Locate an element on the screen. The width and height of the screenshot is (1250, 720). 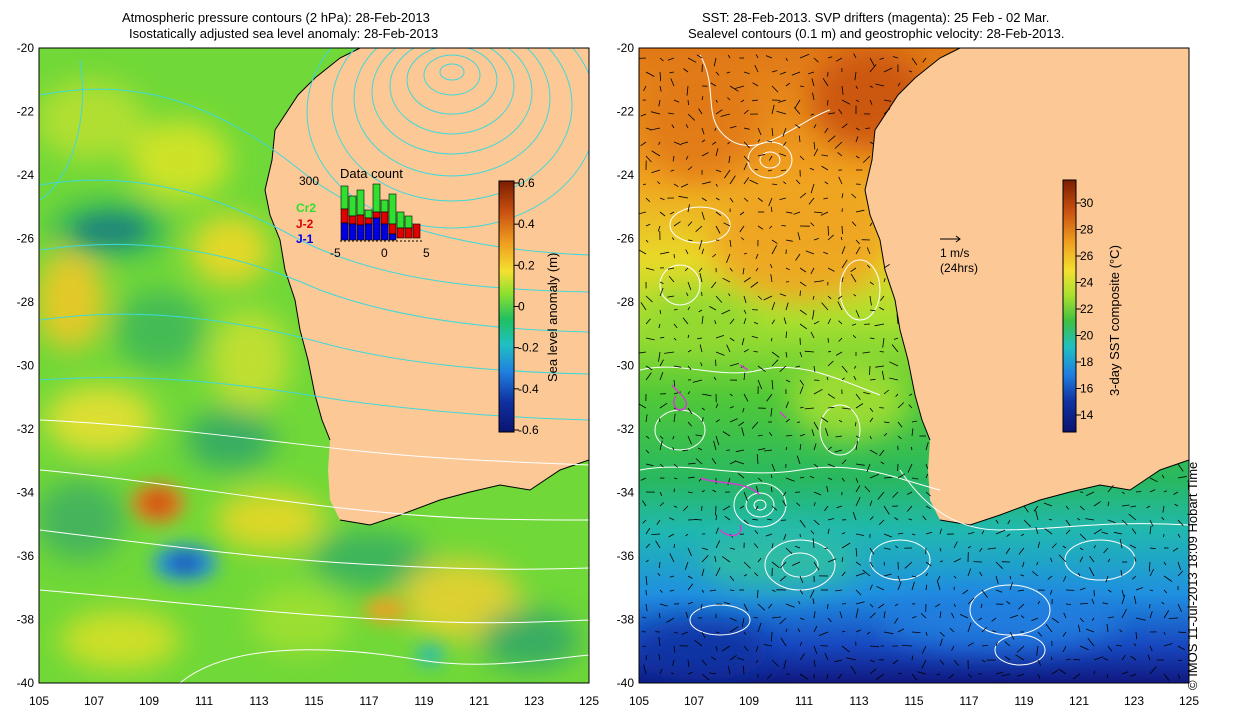
left-lon-tick-label: 125 is located at coordinates (589, 701).